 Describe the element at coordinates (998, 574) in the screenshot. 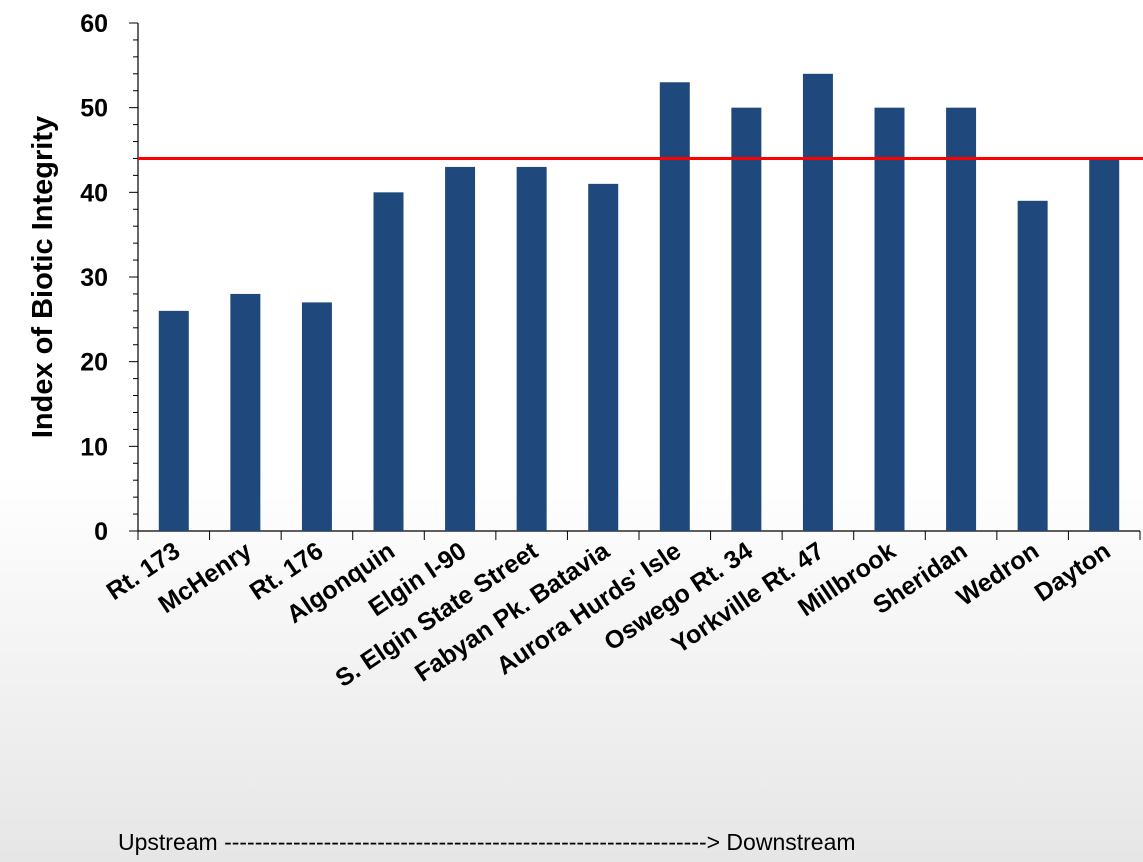

I see `x-tick-label: Wedron` at that location.